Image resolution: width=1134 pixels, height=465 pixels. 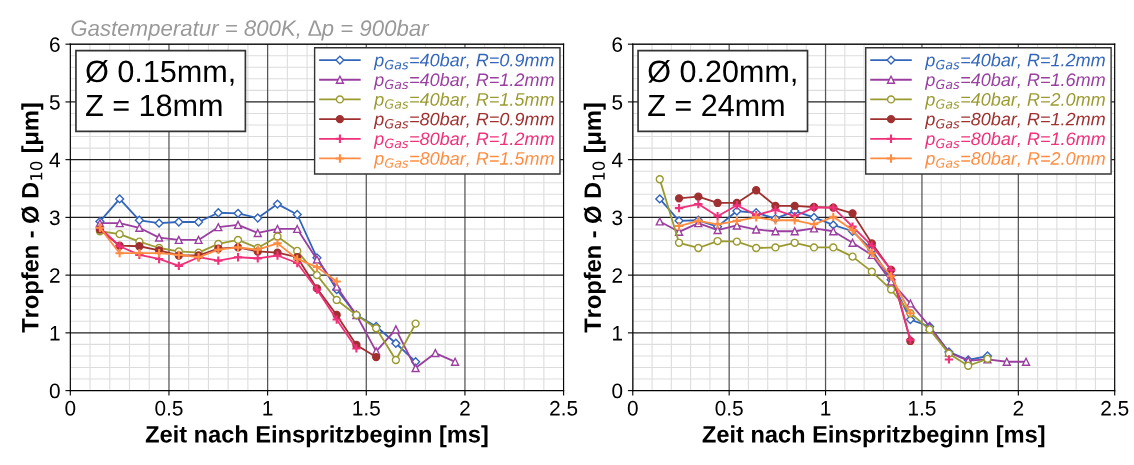 I want to click on legend-label: p$_{Gas}$=40bar, R=1.5mm, so click(x=463, y=101).